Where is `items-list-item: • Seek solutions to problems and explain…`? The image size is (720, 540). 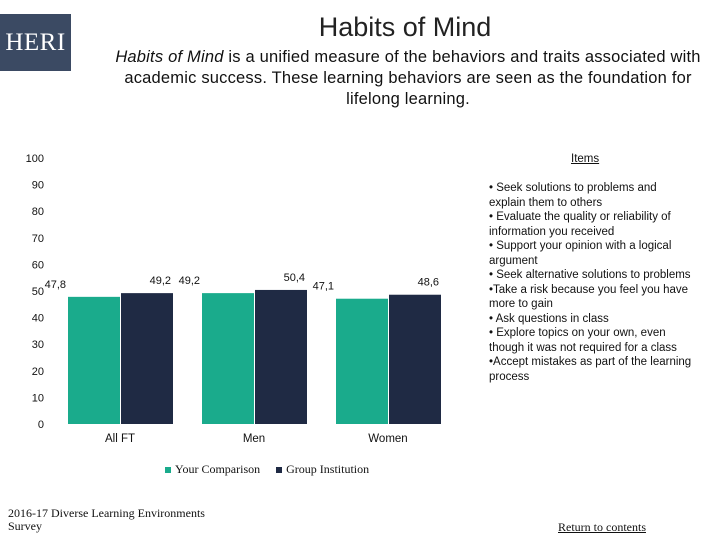 items-list-item: • Seek solutions to problems and explain… is located at coordinates (573, 195).